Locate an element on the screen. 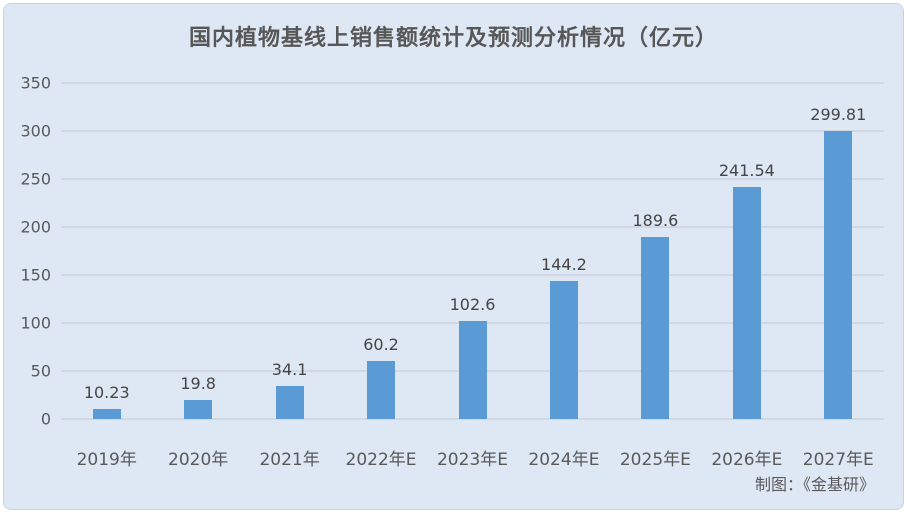 This screenshot has width=907, height=513. y-tick-label: 350 is located at coordinates (35, 83).